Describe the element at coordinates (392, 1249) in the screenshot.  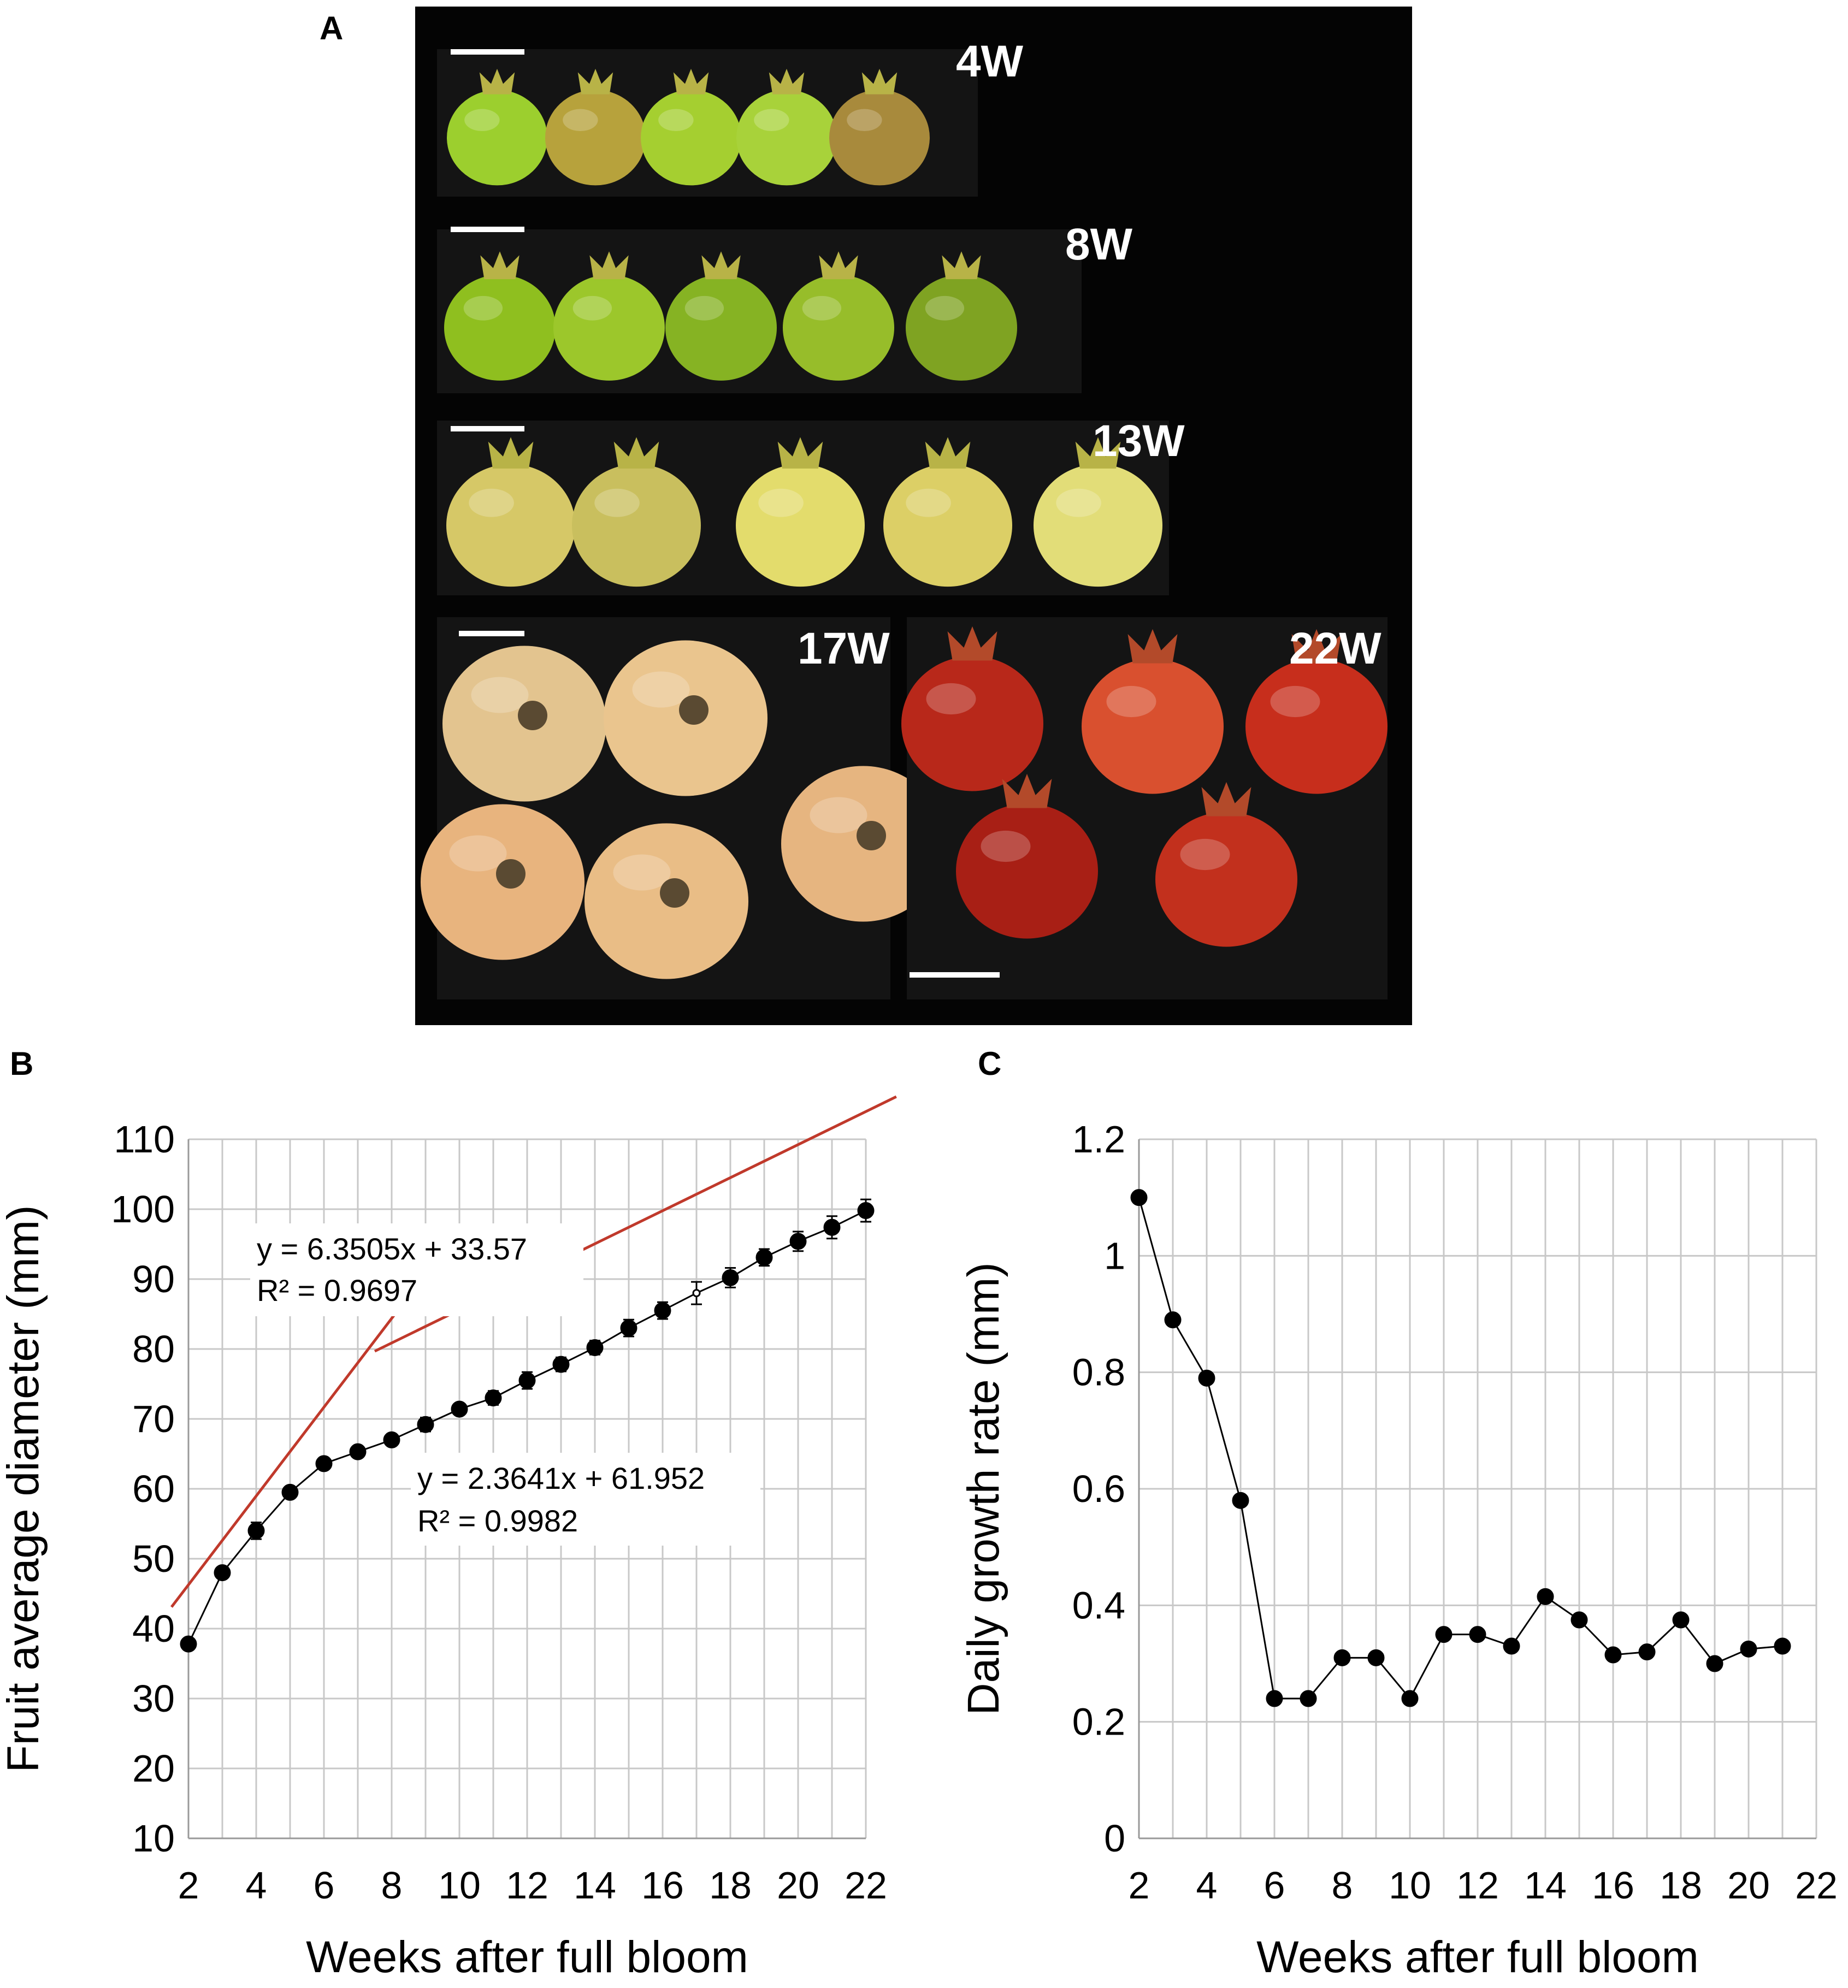
I see `trendline-1-equation: y = 6.3505x + 33.57` at that location.